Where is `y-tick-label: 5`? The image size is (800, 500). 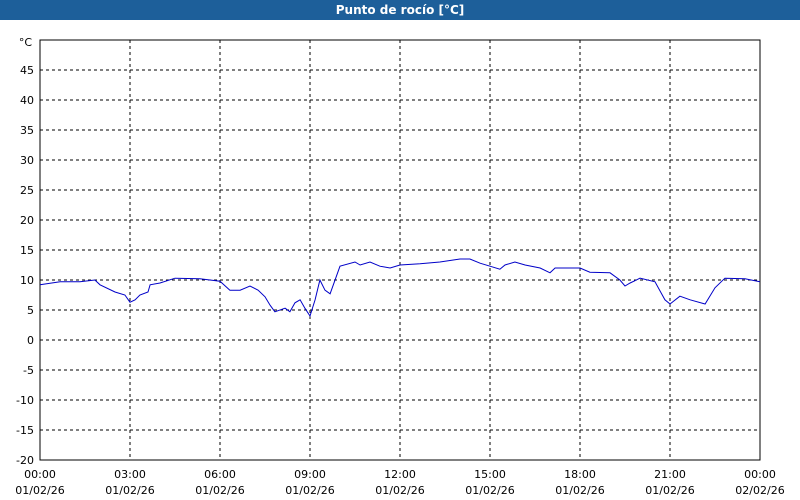
y-tick-label: 5 is located at coordinates (30, 310).